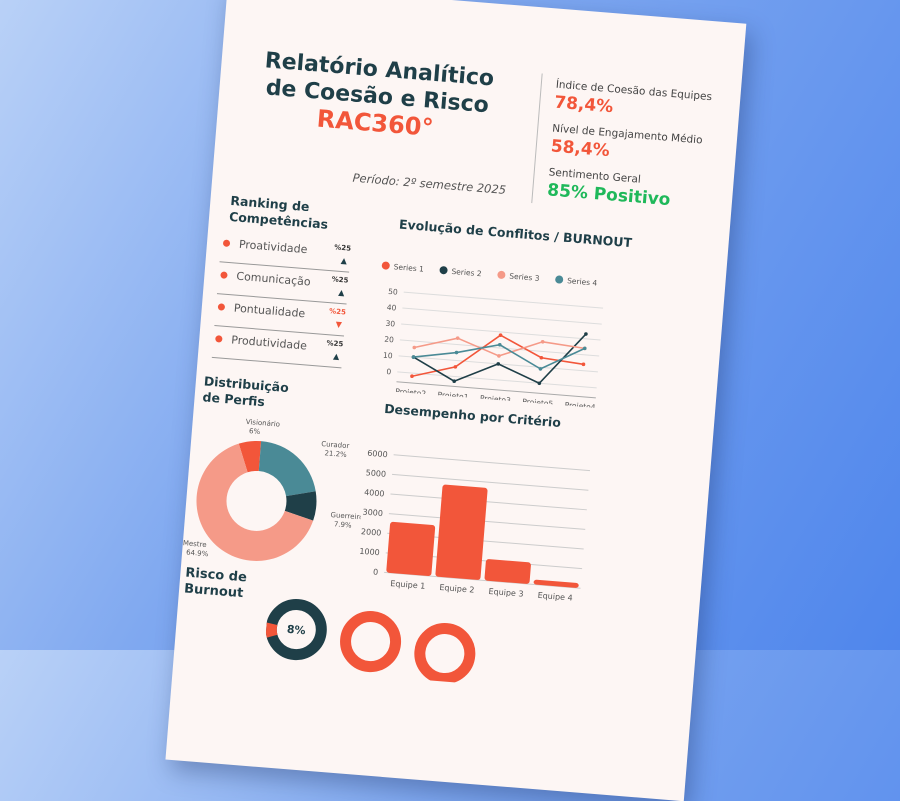  What do you see at coordinates (515, 233) in the screenshot?
I see `line-chart-title: Evolução de Conflitos / BURNOUT` at bounding box center [515, 233].